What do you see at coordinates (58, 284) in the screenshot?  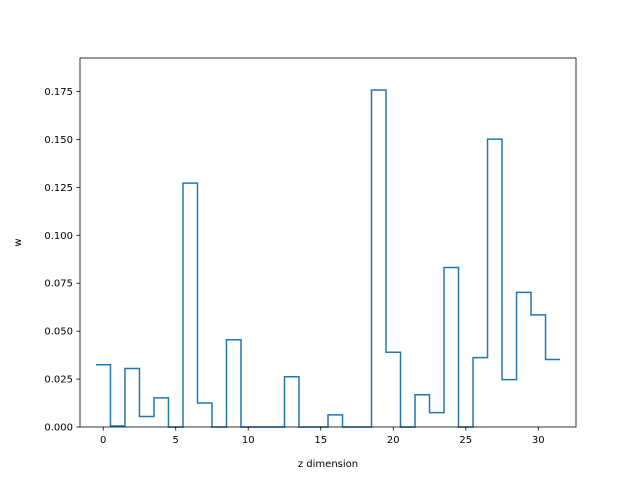 I see `y-tick-label: 0.075` at bounding box center [58, 284].